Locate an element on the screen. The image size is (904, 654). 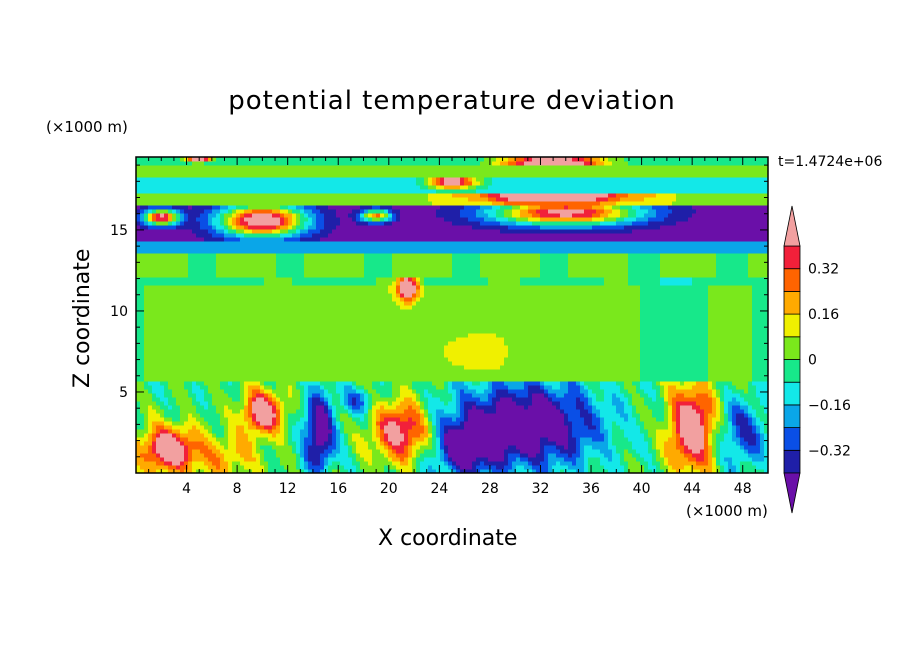
colorbar-band is located at coordinates (792, 439).